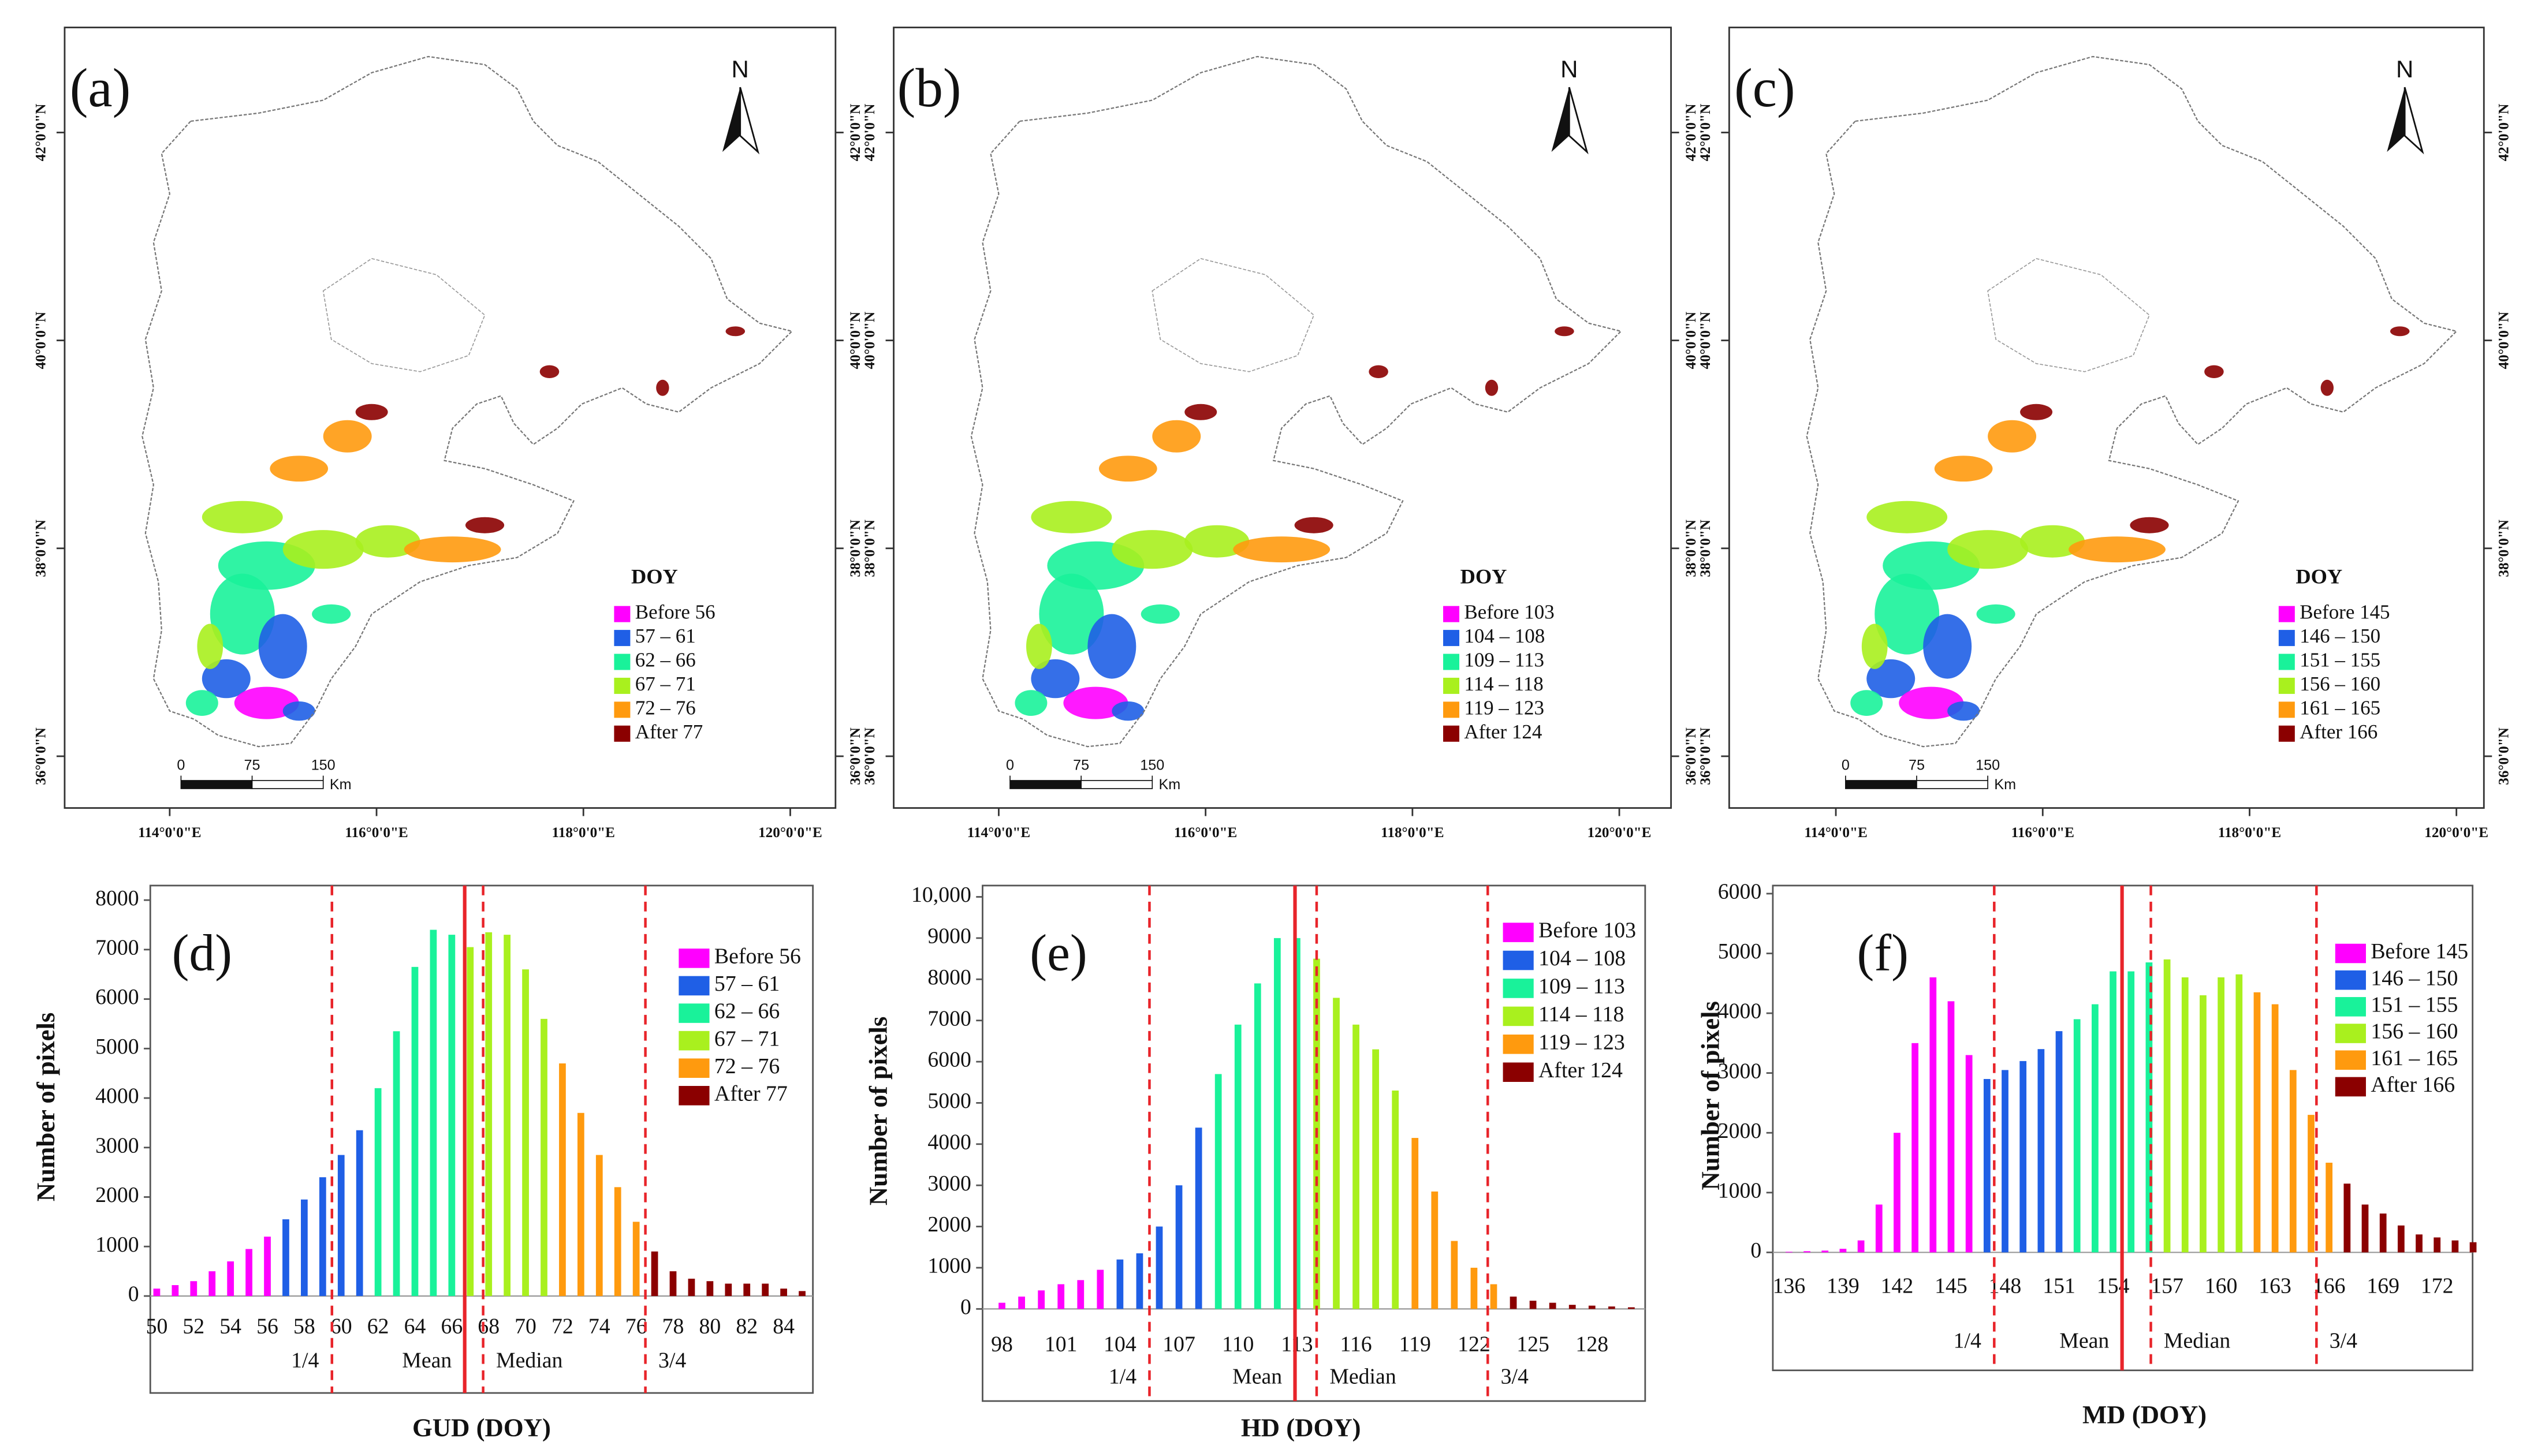 The height and width of the screenshot is (1456, 2534). Describe the element at coordinates (481, 1139) in the screenshot. I see `plot-frame` at that location.